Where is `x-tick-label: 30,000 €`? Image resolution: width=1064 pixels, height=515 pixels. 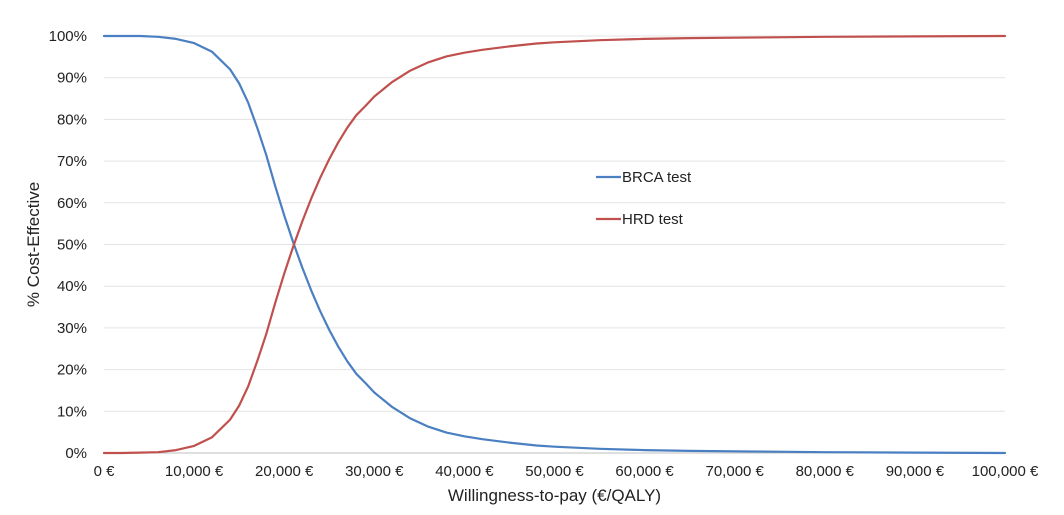
x-tick-label: 30,000 € is located at coordinates (374, 471).